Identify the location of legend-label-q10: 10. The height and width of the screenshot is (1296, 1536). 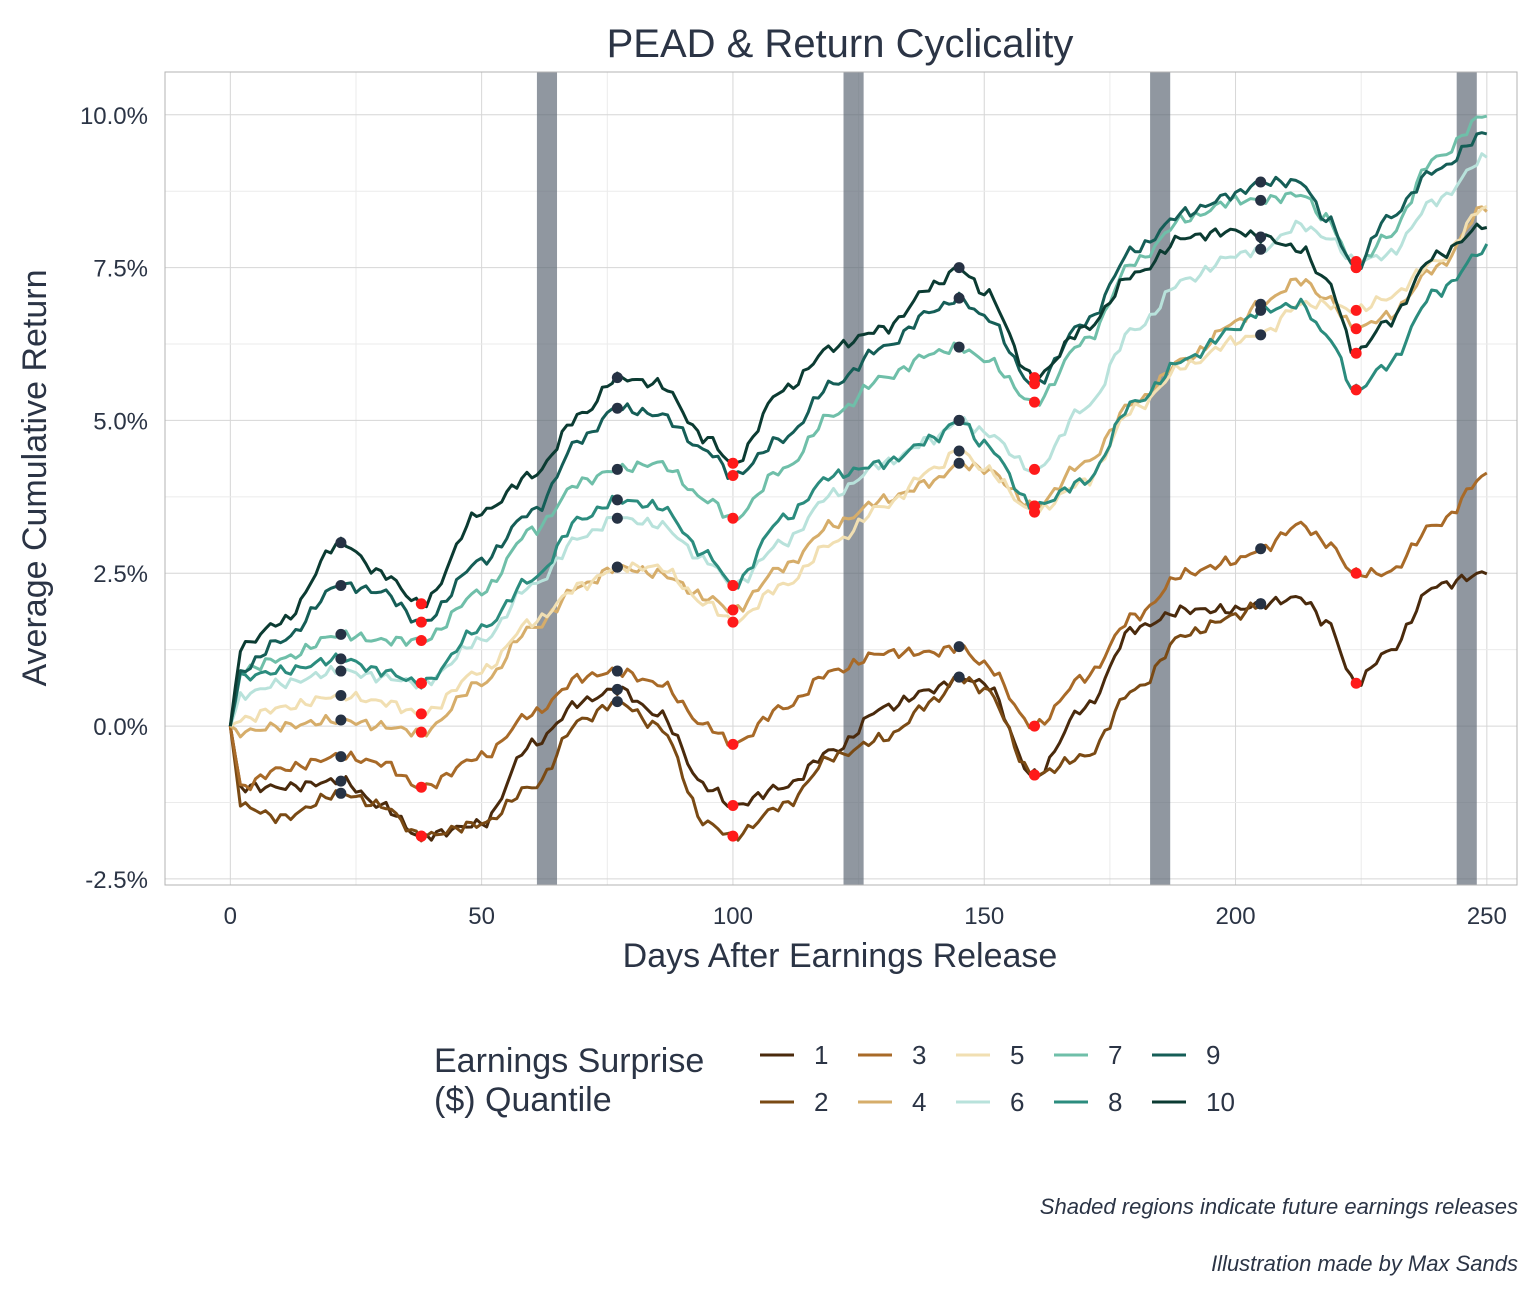
(1220, 1102).